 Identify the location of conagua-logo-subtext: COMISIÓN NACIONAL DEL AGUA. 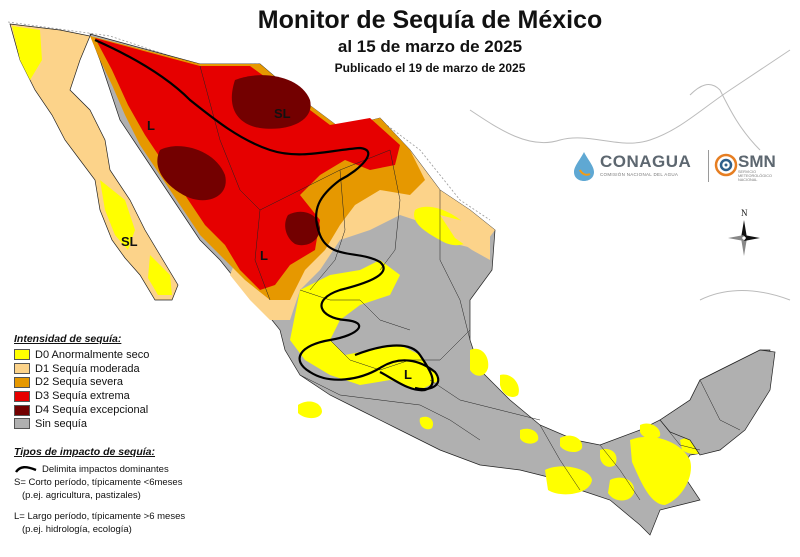
(639, 174).